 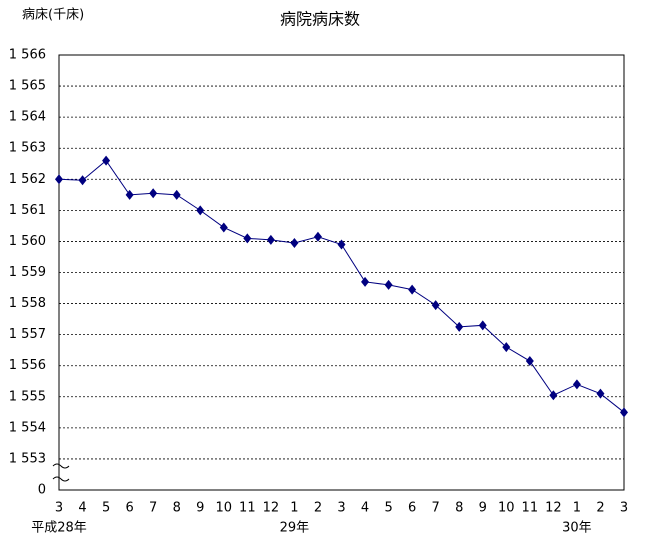 I want to click on y-tick-label: 1 560, so click(x=27, y=241).